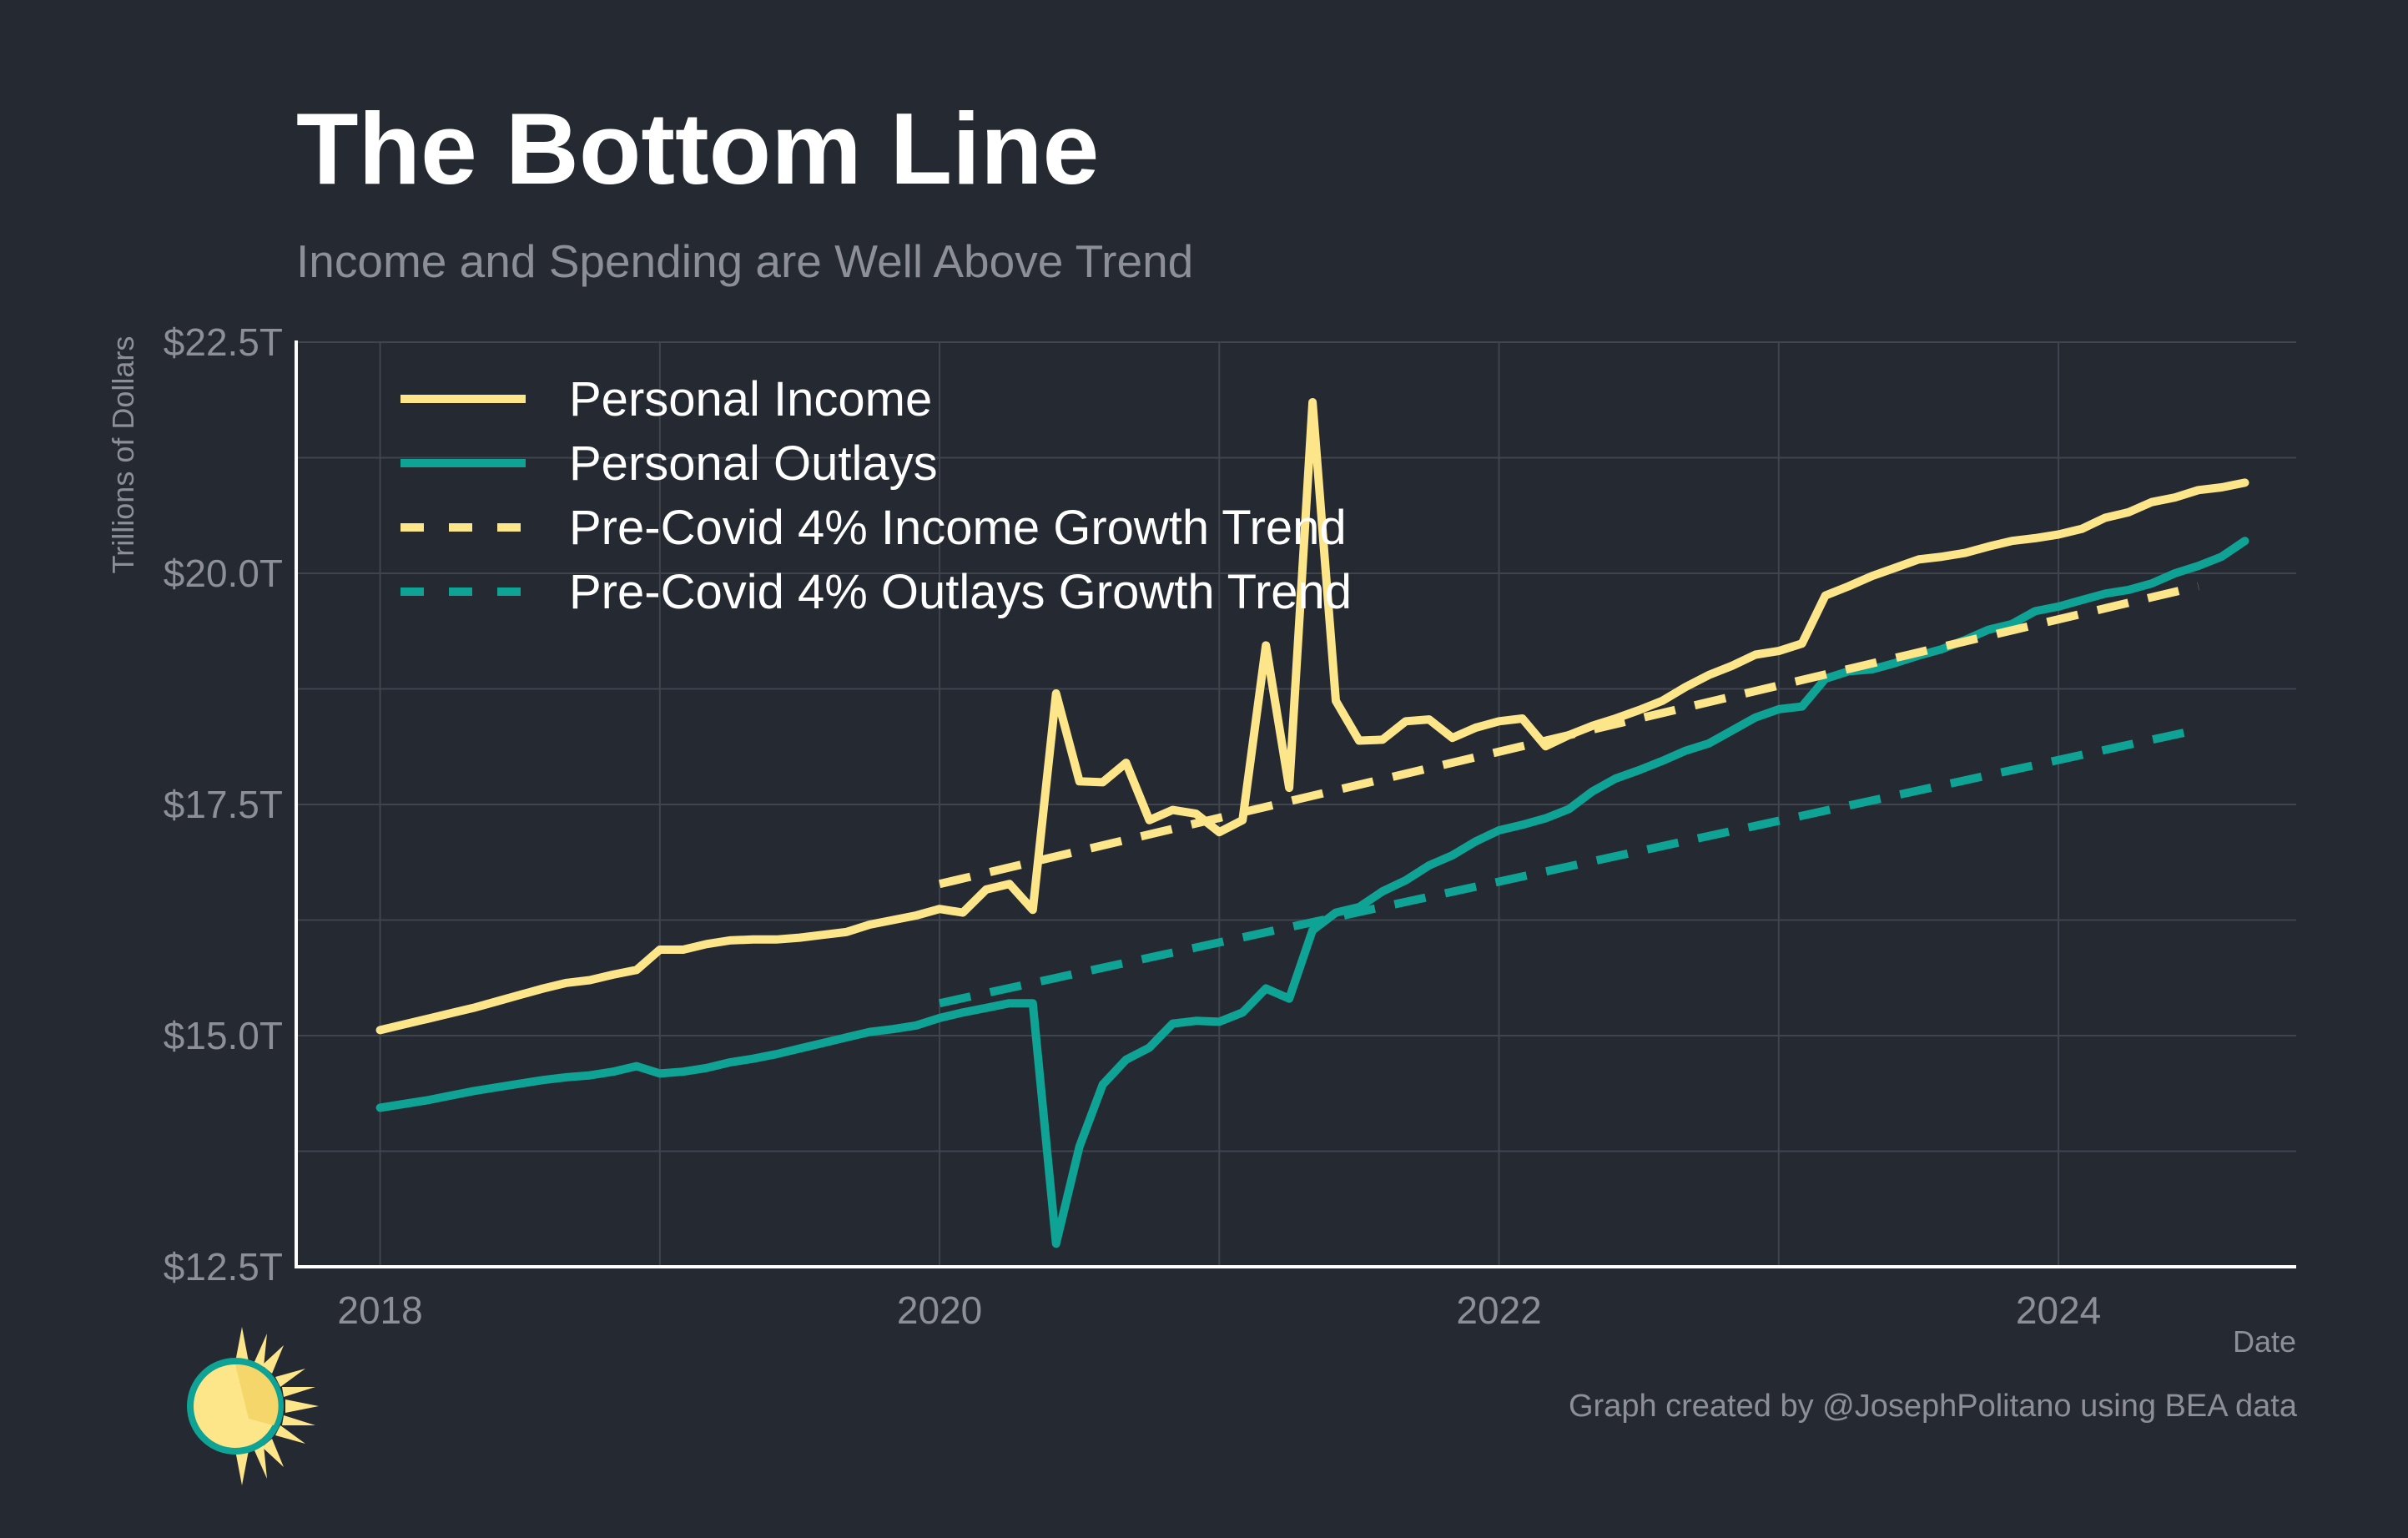 The height and width of the screenshot is (1538, 2408). Describe the element at coordinates (750, 399) in the screenshot. I see `legend-label: Personal Income` at that location.